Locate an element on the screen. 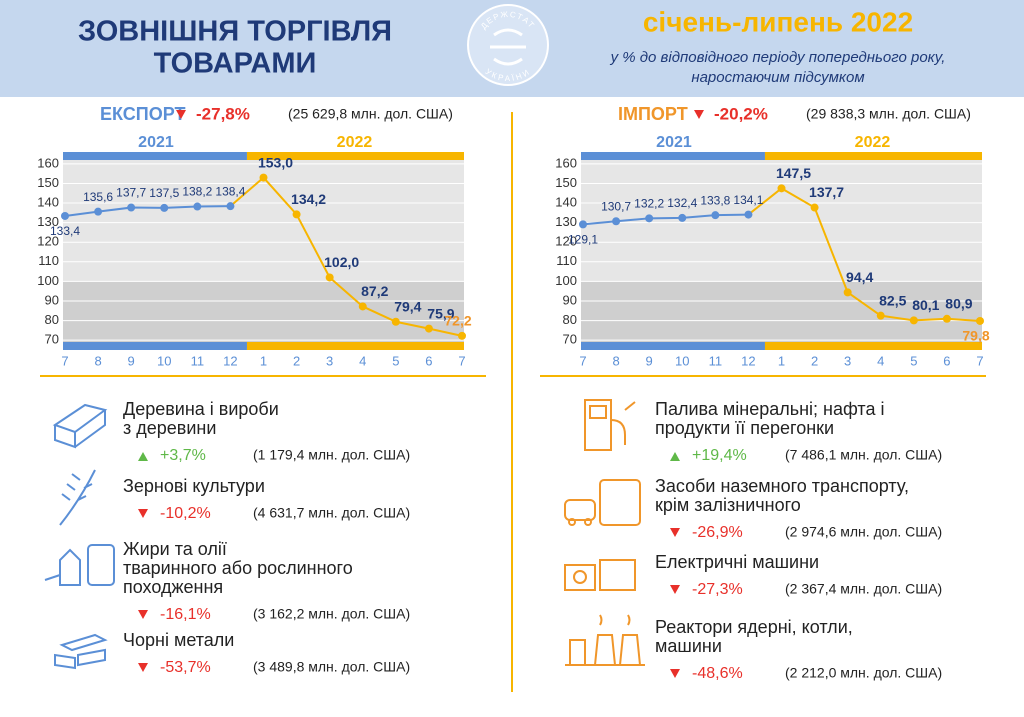 The height and width of the screenshot is (717, 1024). x-tick-label: 11 is located at coordinates (198, 360).